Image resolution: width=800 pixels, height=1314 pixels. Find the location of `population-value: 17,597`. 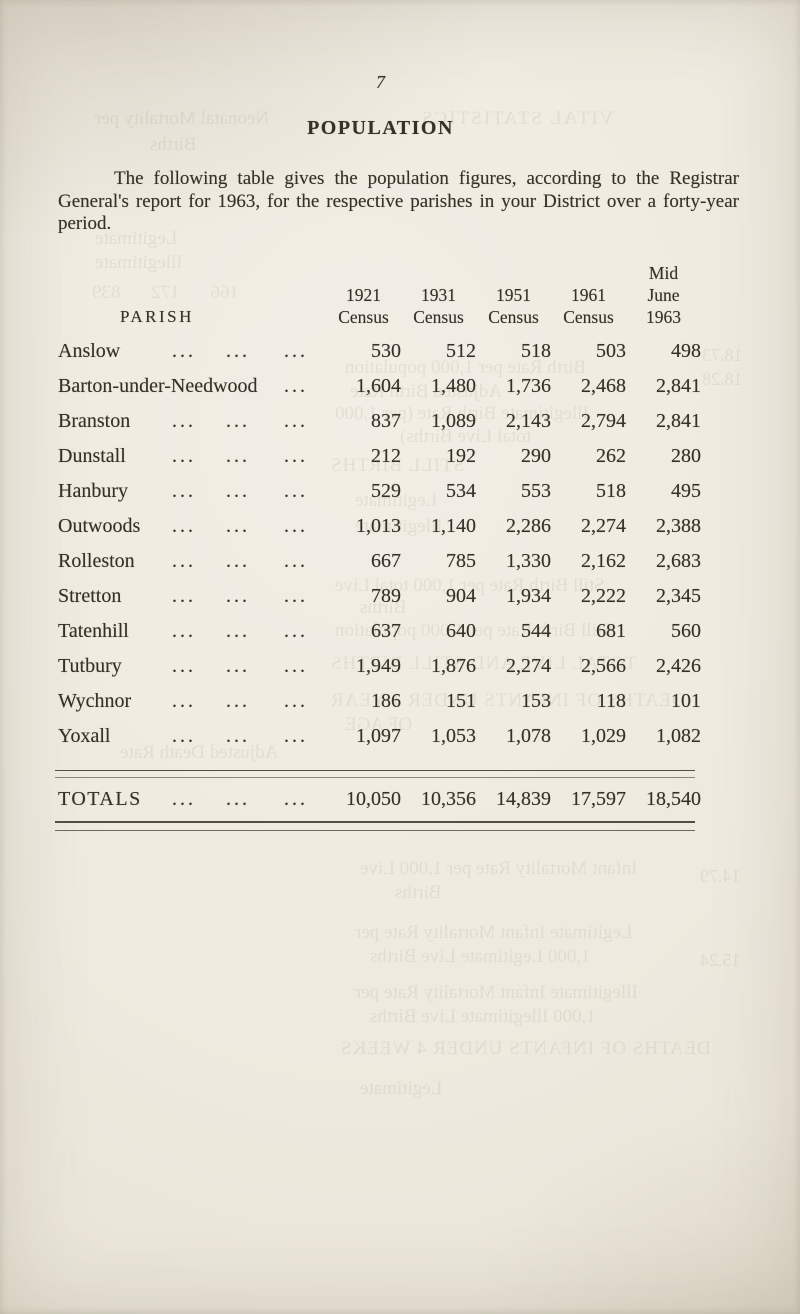

population-value: 17,597 is located at coordinates (598, 798).